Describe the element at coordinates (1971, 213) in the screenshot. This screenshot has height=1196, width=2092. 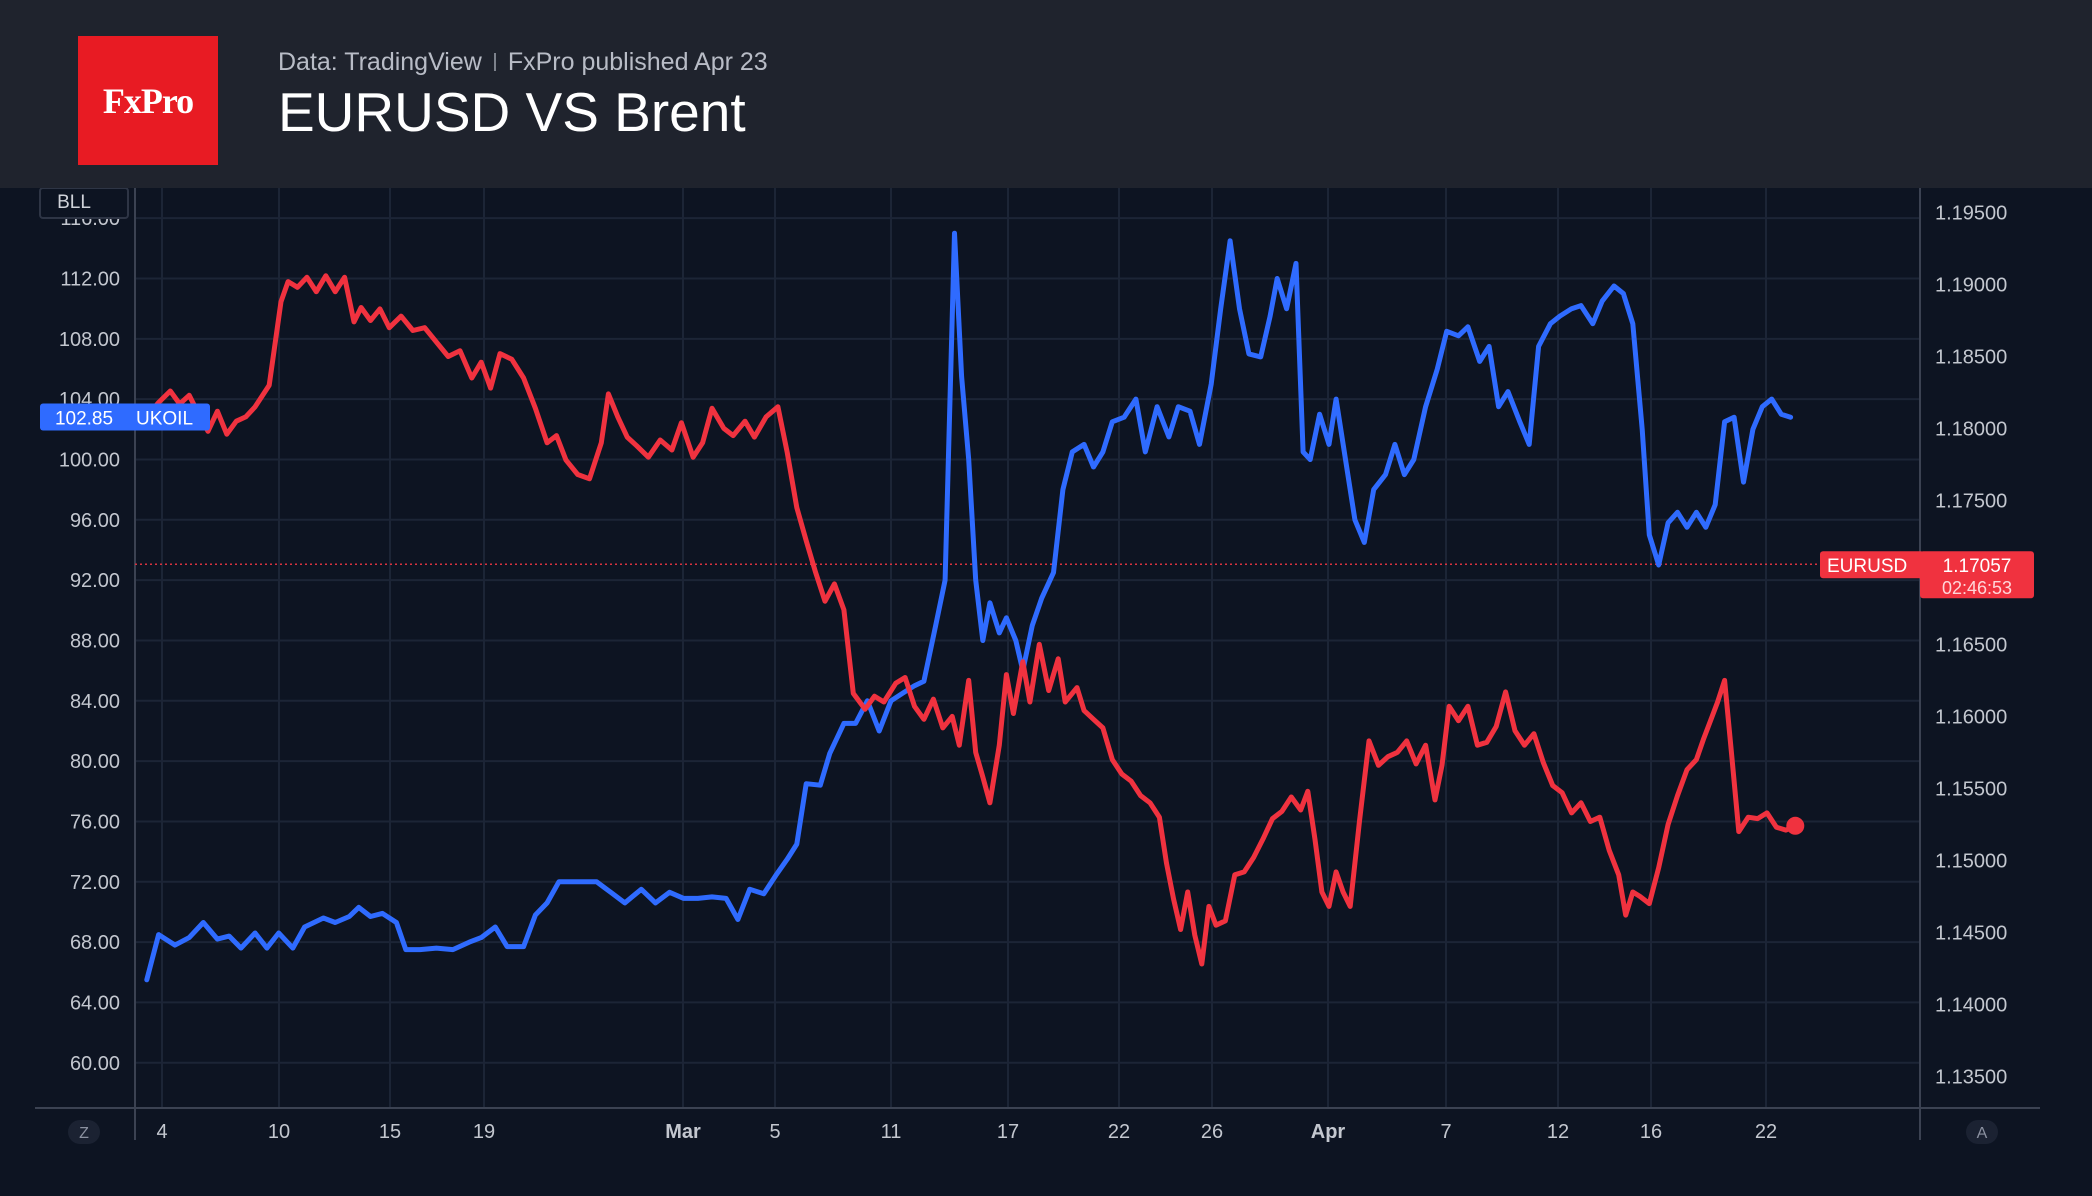
I see `right-tick-label: 1.19500` at that location.